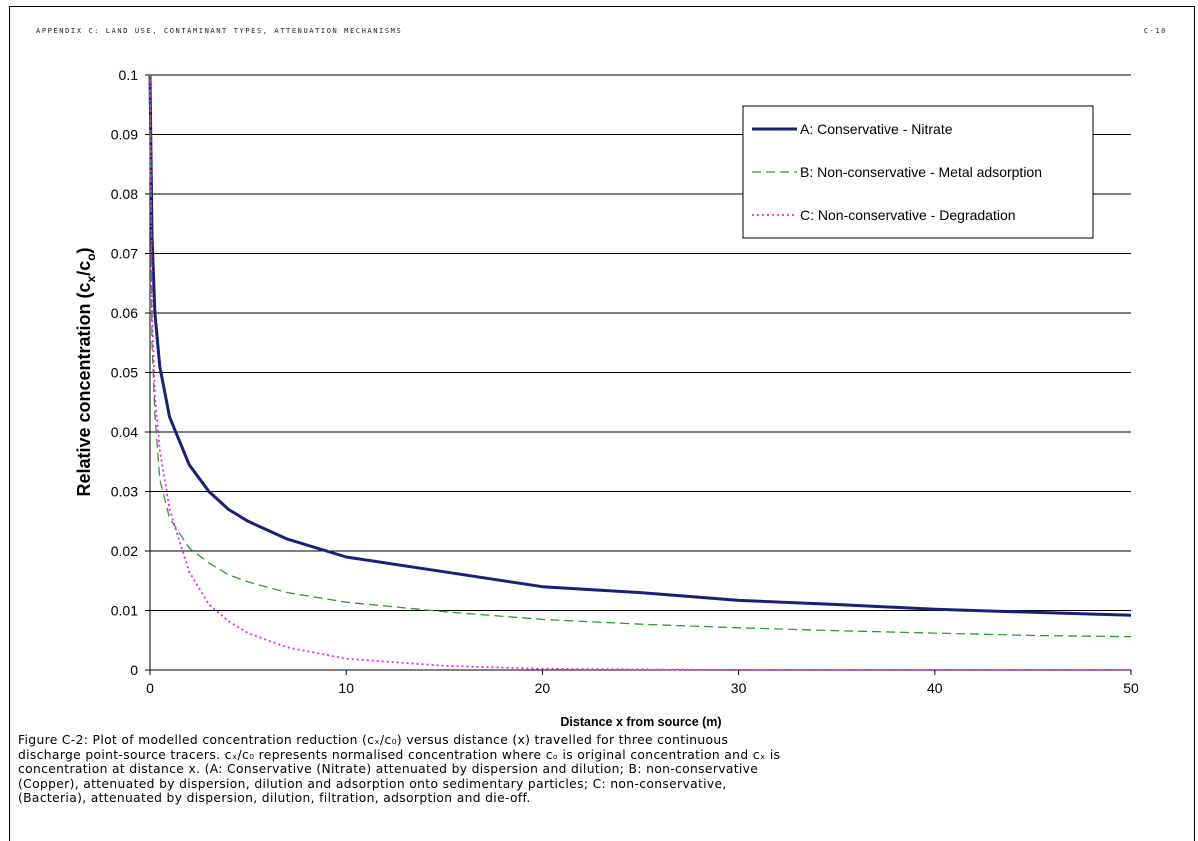 The width and height of the screenshot is (1198, 841). I want to click on legend-label: B: Non-conservative - Metal adsorption, so click(921, 172).